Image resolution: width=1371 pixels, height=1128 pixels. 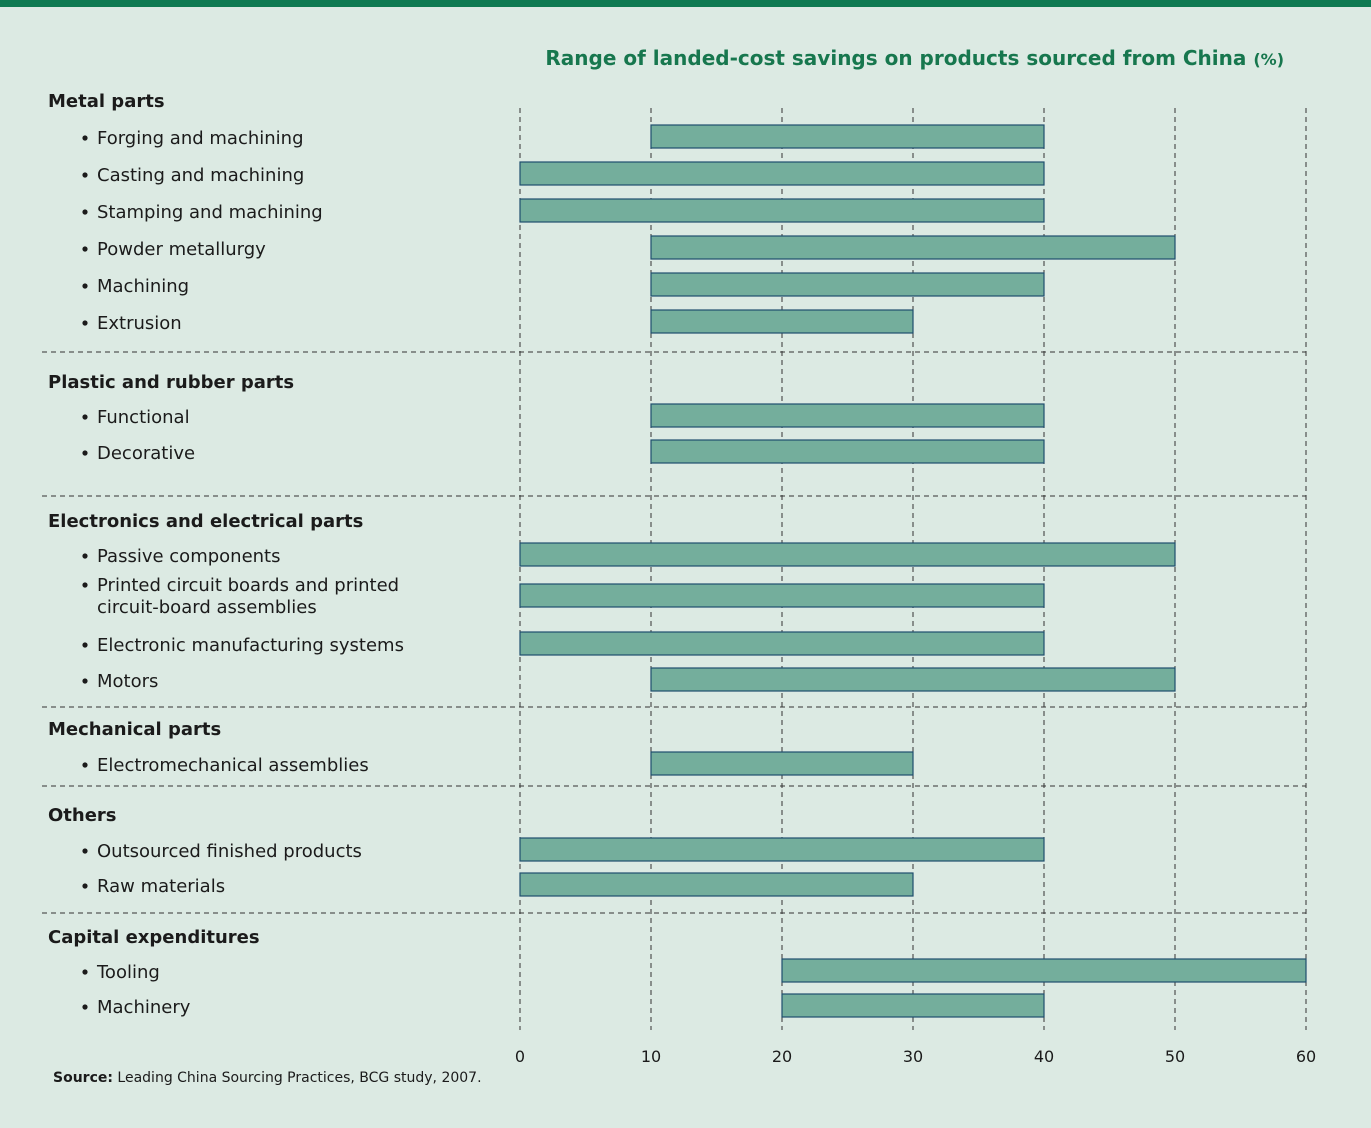 I want to click on item-label: Casting and machining, so click(x=200, y=175).